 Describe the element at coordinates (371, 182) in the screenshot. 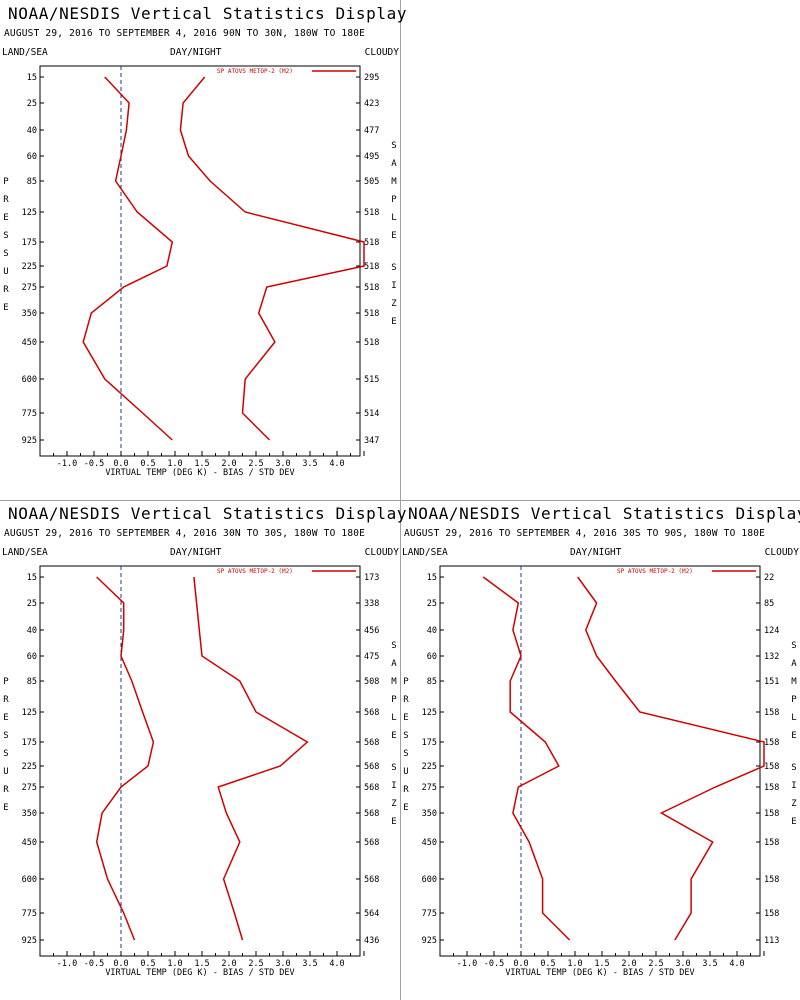

I see `sample-size-label: 505` at that location.